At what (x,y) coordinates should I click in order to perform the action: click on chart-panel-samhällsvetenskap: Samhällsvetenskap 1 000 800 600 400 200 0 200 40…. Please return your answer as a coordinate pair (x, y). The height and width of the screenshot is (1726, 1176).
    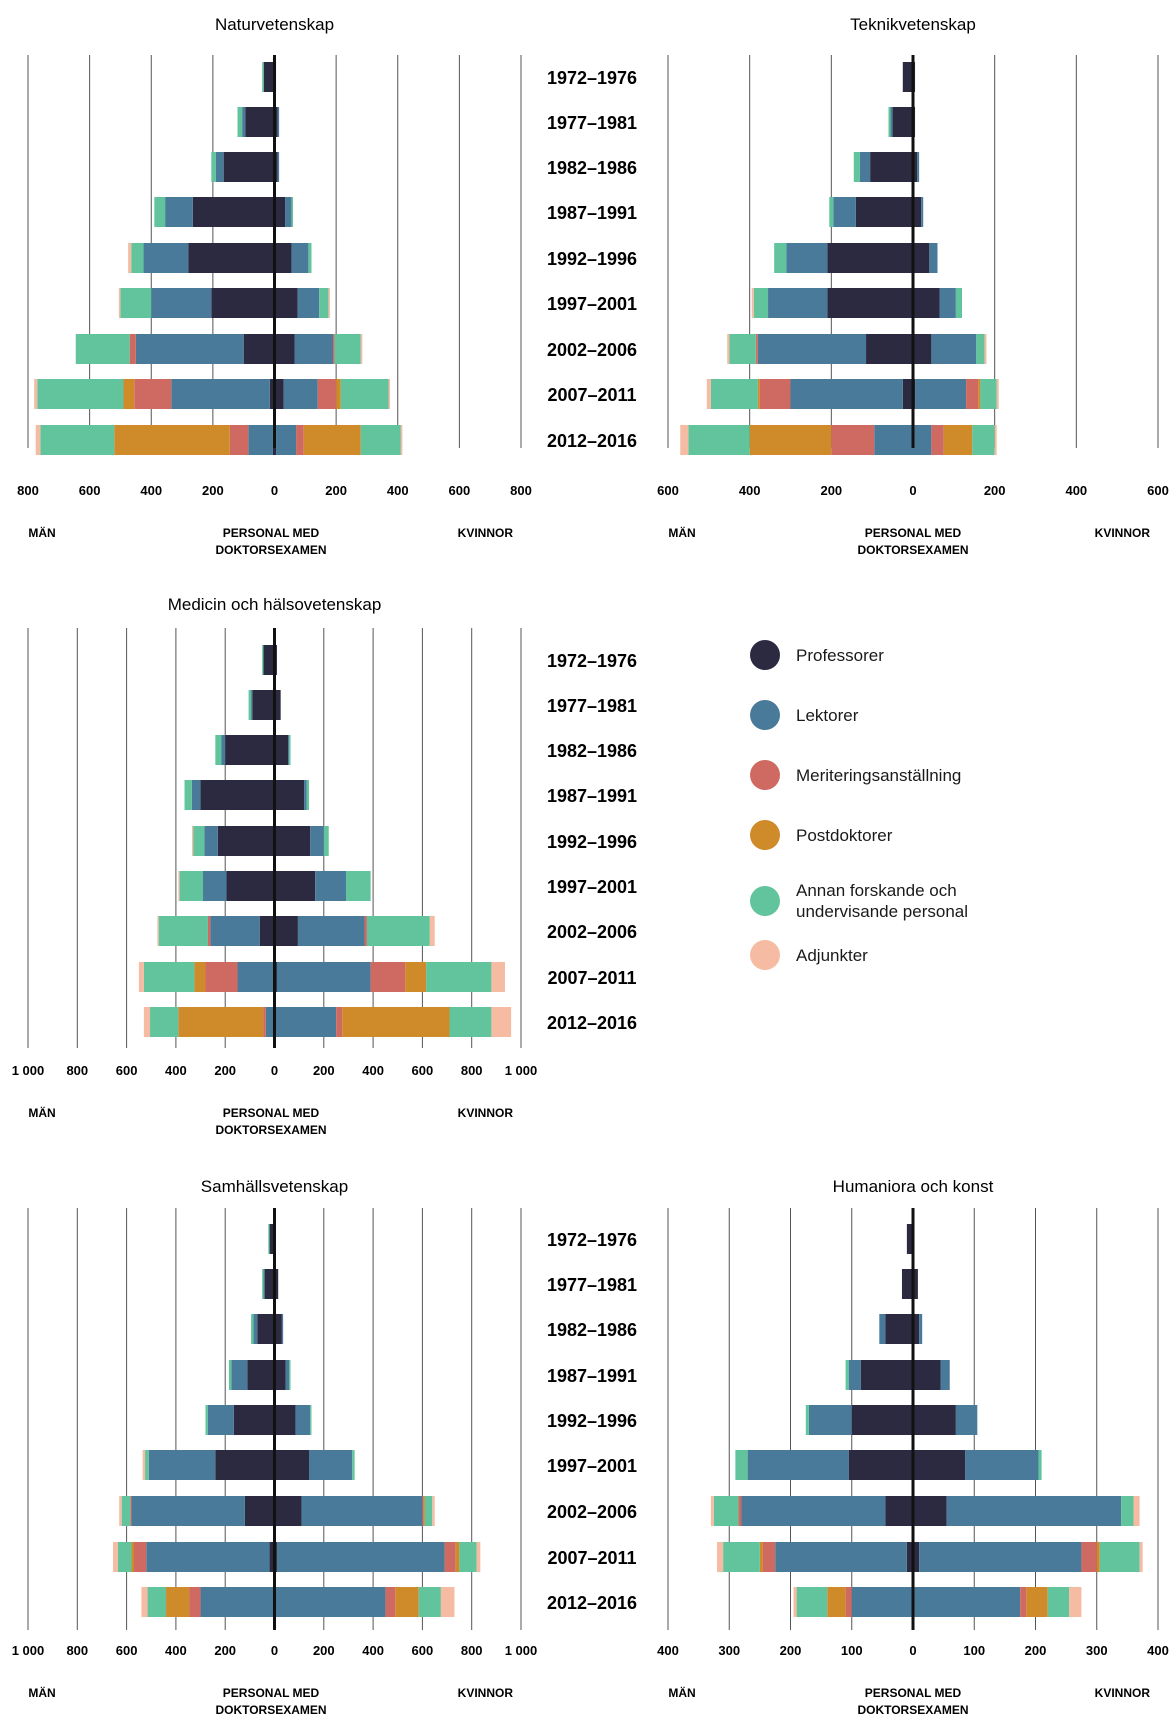
    Looking at the image, I should click on (275, 1447).